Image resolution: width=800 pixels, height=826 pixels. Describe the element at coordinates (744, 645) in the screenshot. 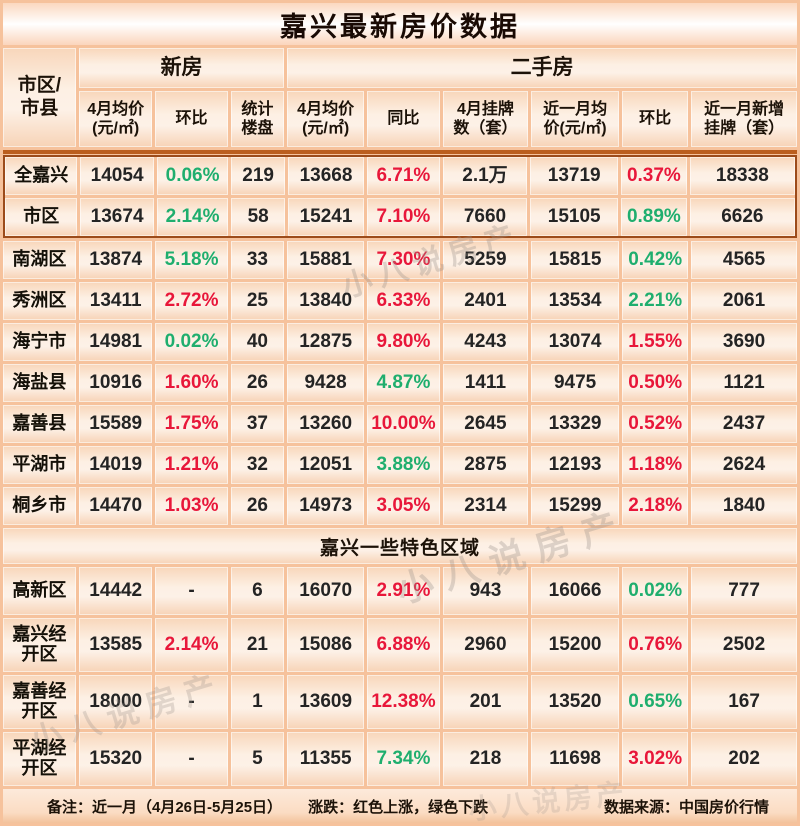

I see `data-cell: 2502` at that location.